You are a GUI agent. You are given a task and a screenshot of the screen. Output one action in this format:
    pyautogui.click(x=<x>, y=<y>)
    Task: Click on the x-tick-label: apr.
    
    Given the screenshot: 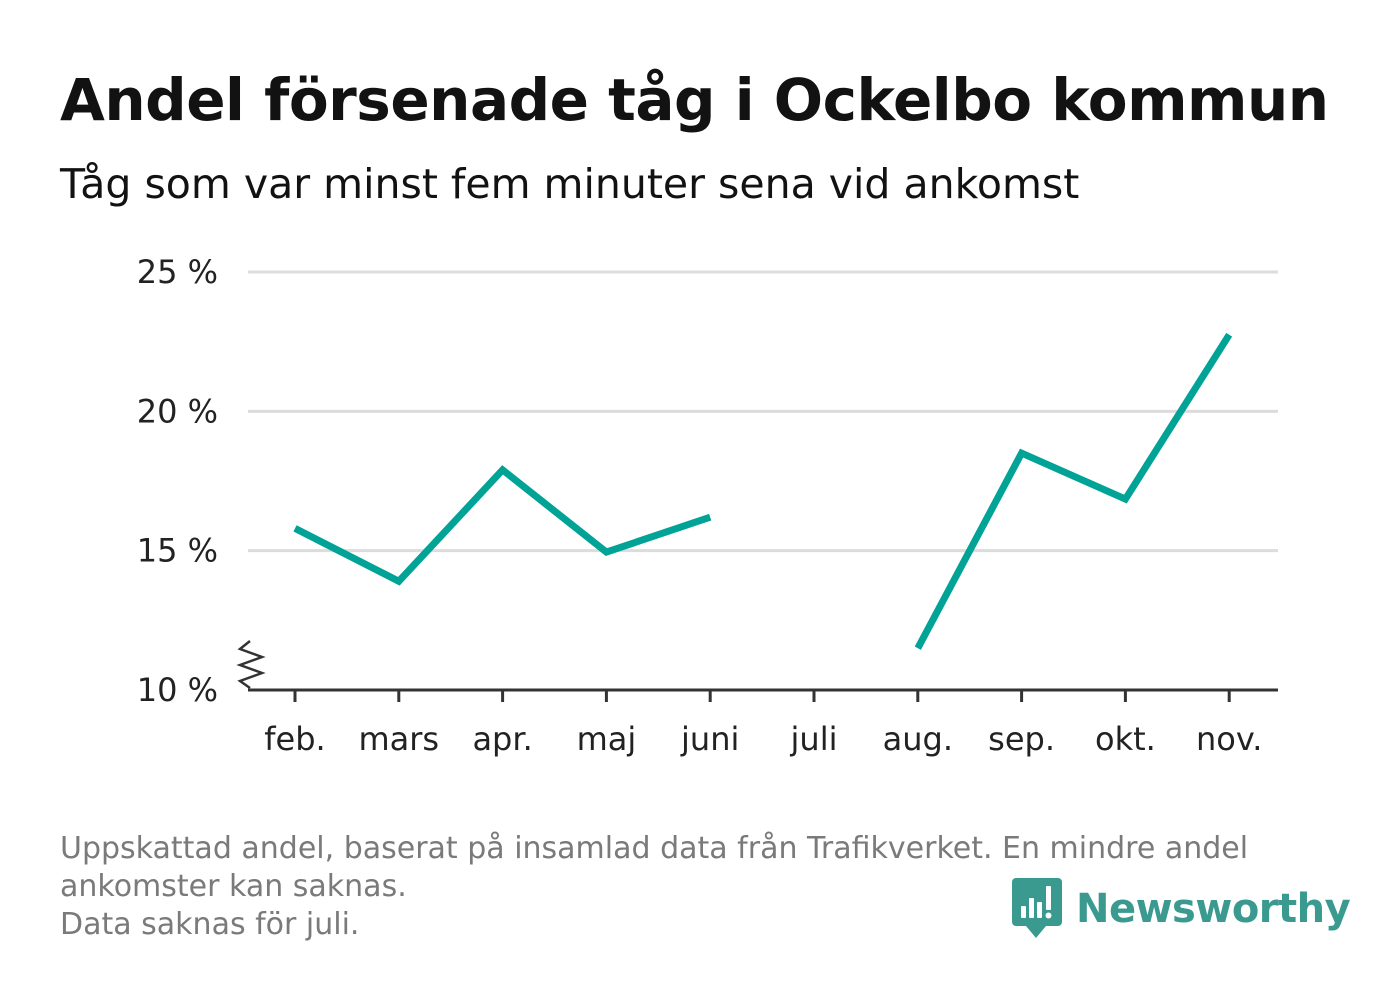 What is the action you would take?
    pyautogui.click(x=502, y=739)
    